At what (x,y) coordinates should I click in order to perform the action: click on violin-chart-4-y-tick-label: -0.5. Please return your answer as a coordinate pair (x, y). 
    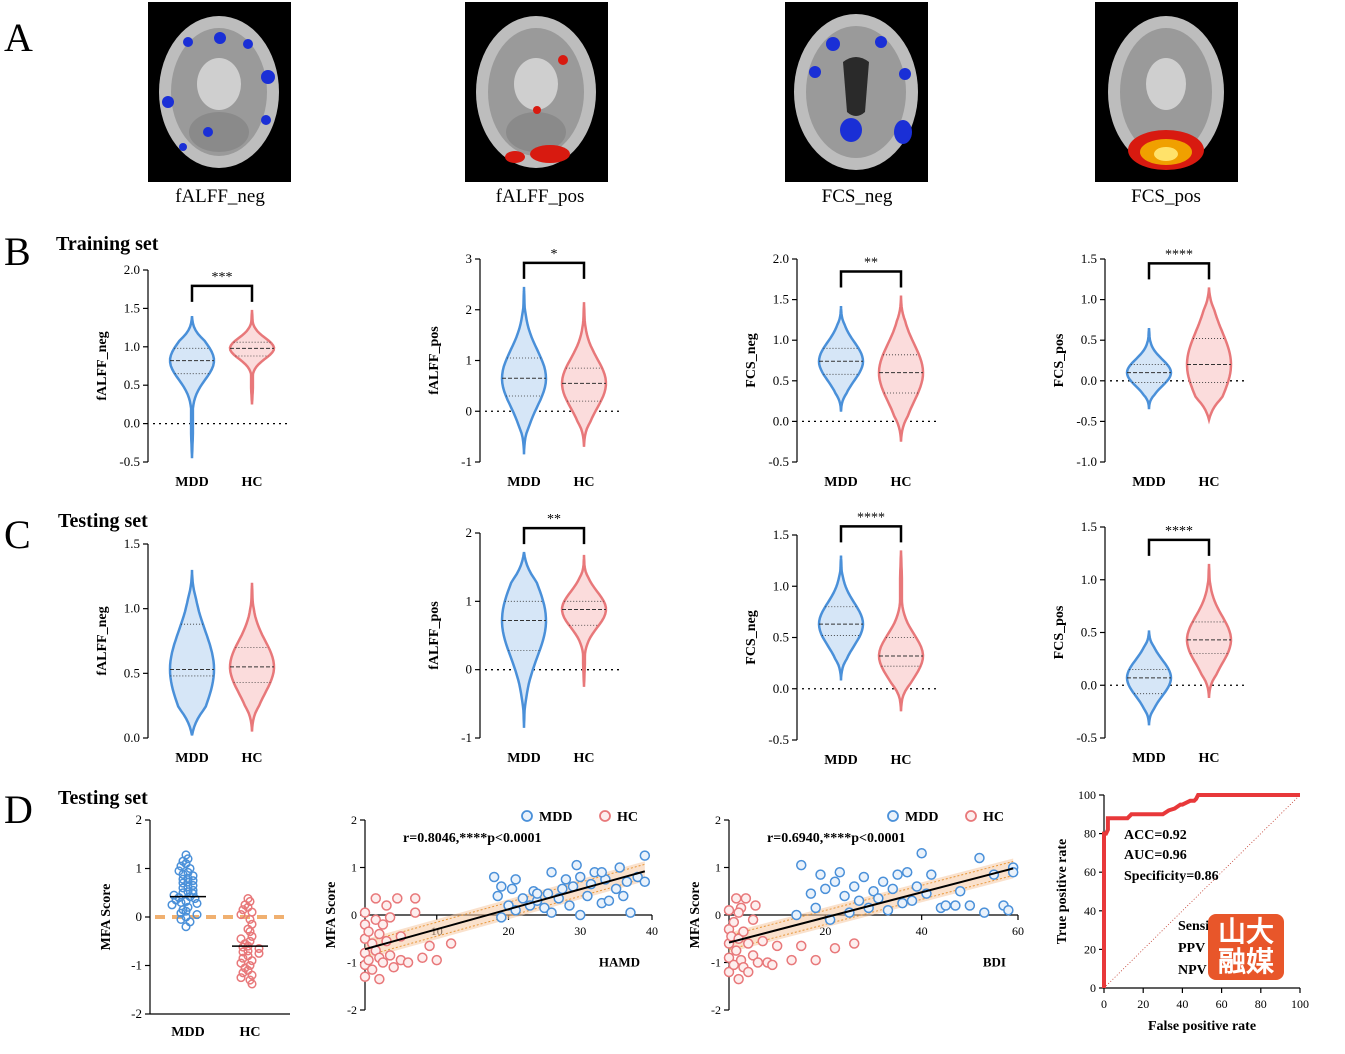
    Looking at the image, I should click on (1086, 420).